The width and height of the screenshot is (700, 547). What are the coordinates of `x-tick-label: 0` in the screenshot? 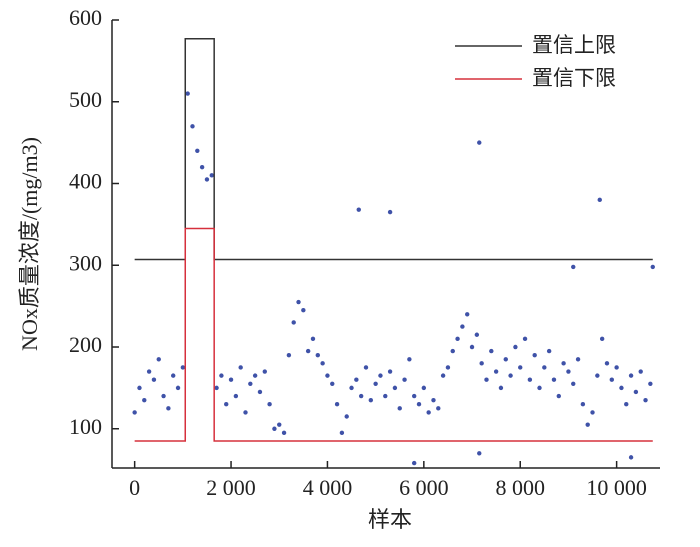 It's located at (134, 487).